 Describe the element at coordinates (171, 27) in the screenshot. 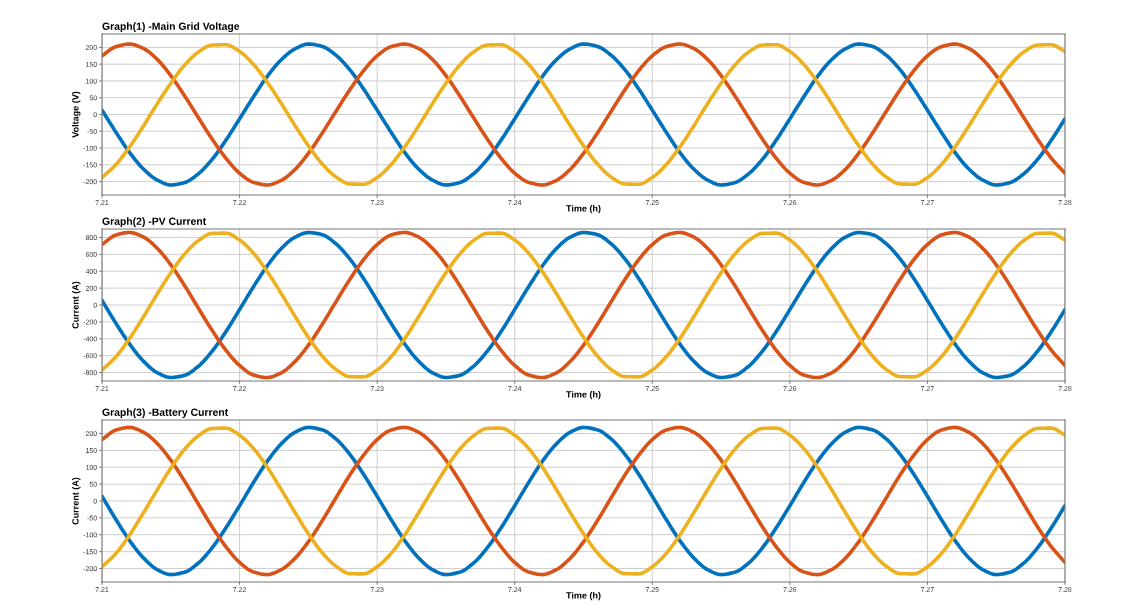

I see `chart-title: Graph(1) -Main Grid Voltage` at that location.